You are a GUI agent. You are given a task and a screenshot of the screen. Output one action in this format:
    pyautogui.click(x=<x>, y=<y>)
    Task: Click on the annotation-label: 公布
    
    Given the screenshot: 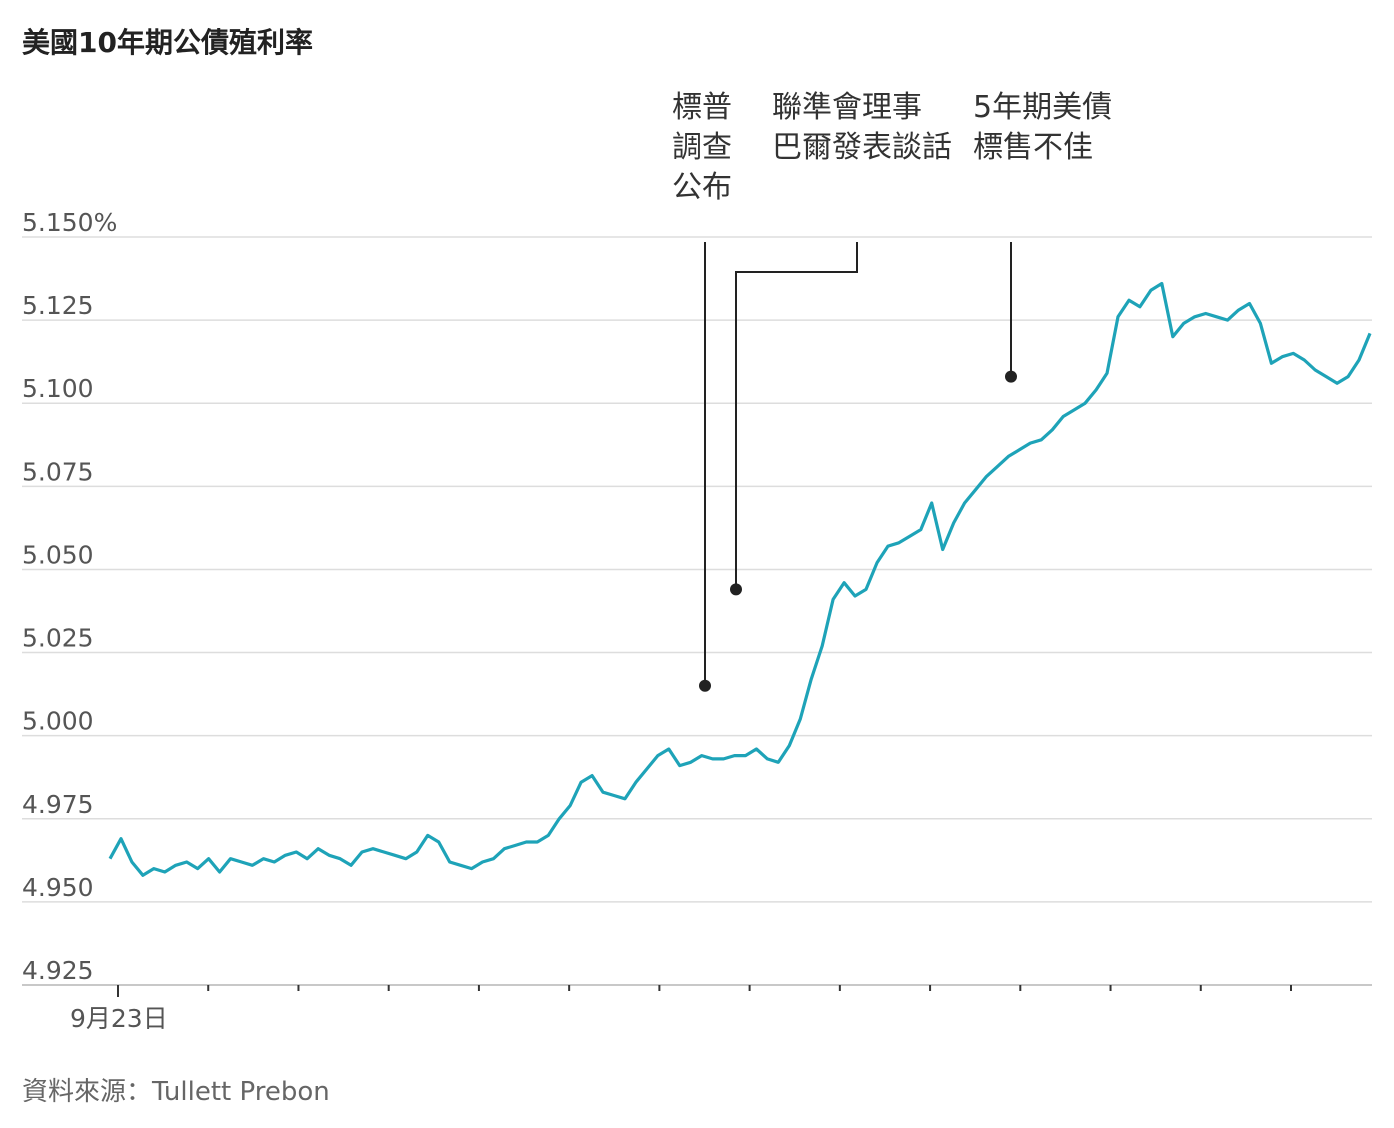 What is the action you would take?
    pyautogui.click(x=702, y=187)
    